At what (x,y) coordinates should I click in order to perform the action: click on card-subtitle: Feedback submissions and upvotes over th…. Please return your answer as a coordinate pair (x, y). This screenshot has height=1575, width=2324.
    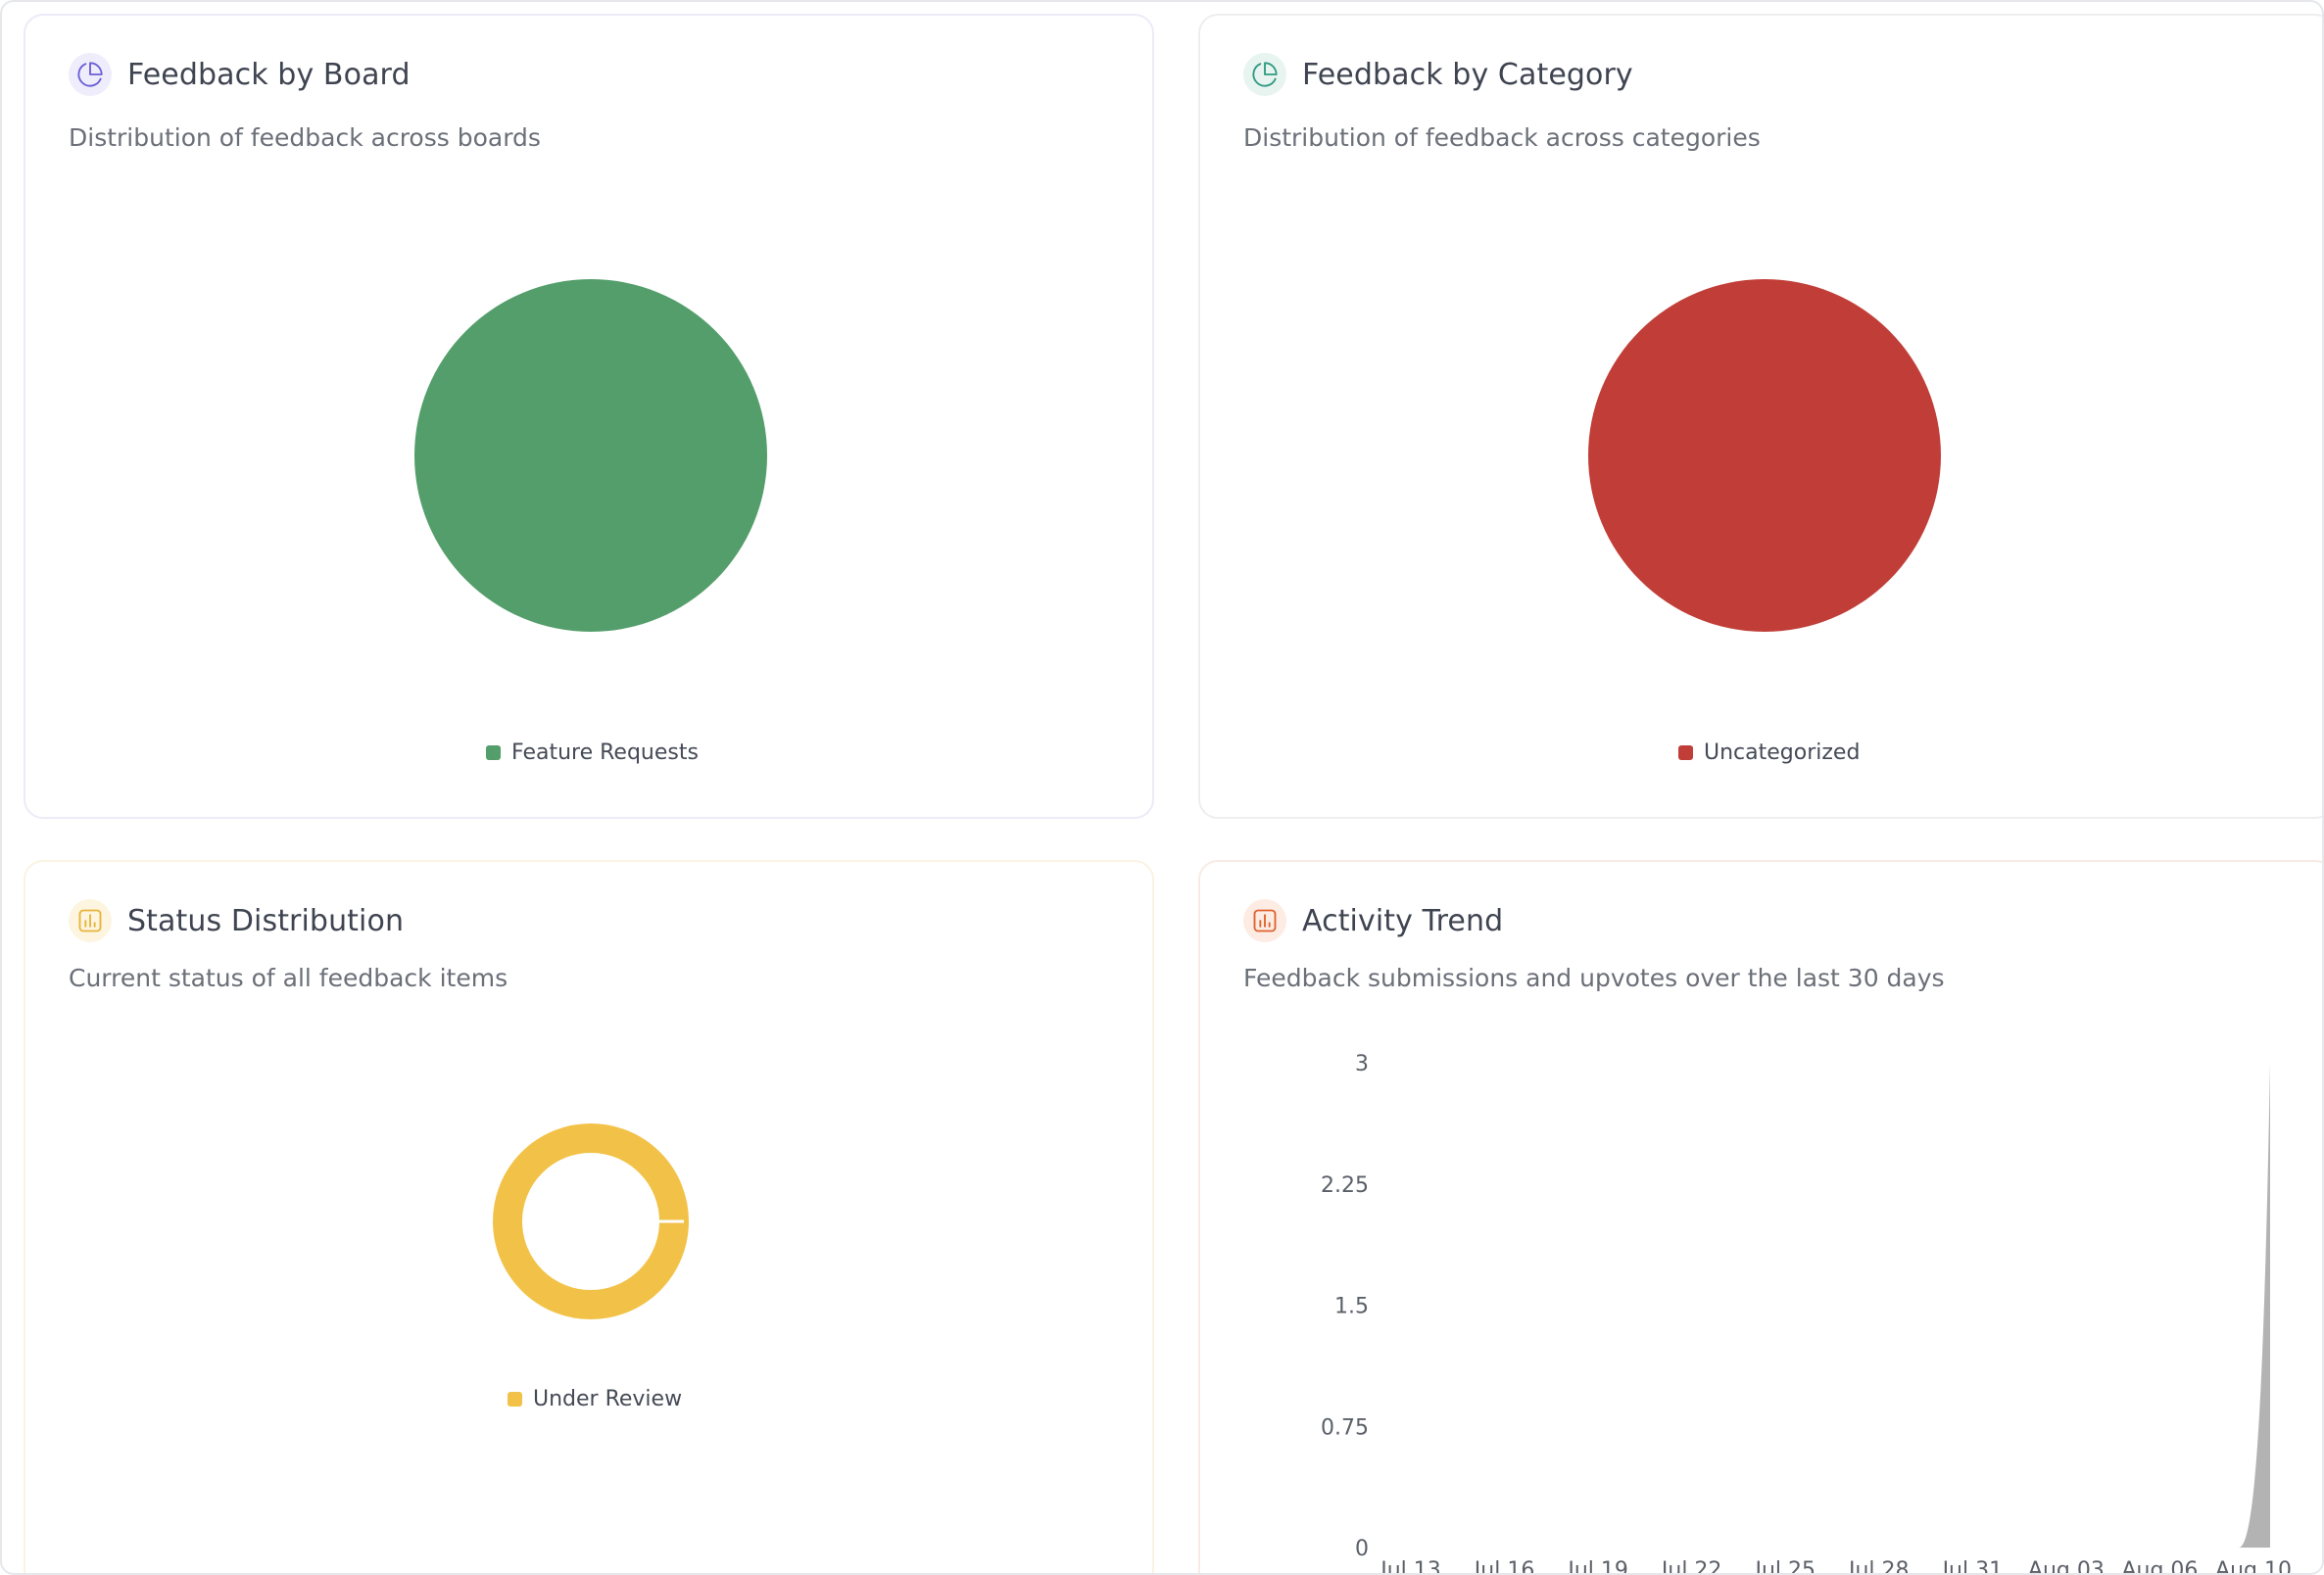
    Looking at the image, I should click on (1594, 978).